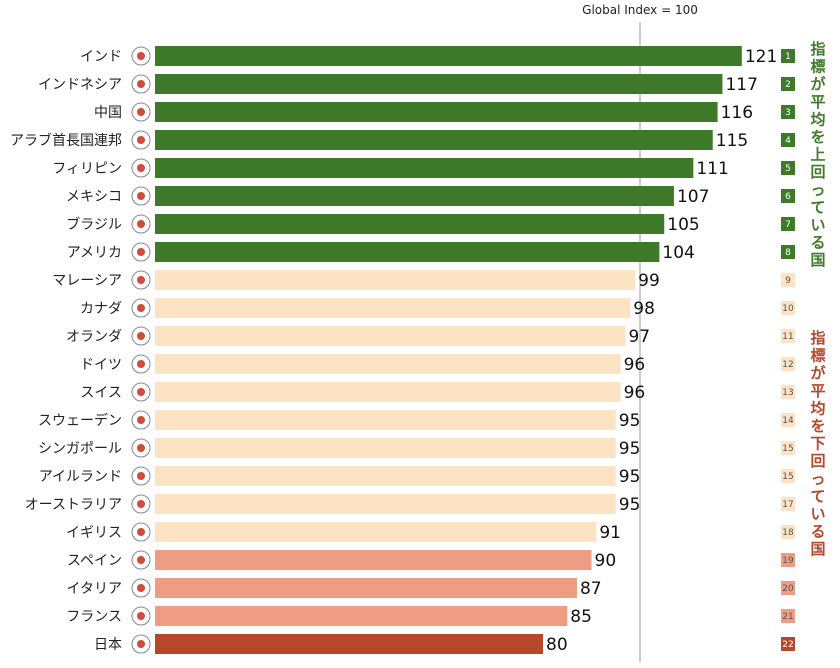  What do you see at coordinates (66, 140) in the screenshot?
I see `category-label: アラブ首長国連邦` at bounding box center [66, 140].